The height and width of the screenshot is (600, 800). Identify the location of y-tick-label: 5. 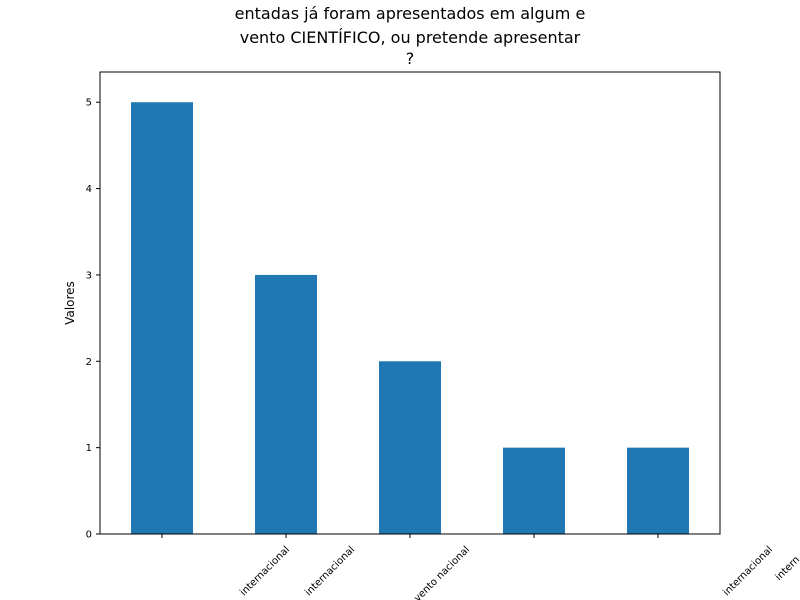
(89, 103).